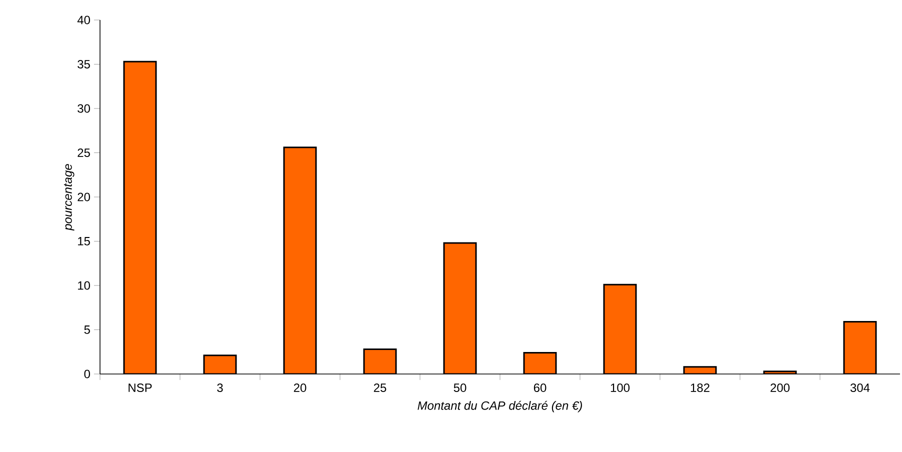 This screenshot has height=452, width=902. Describe the element at coordinates (69, 197) in the screenshot. I see `y-axis-title: pourcentage` at that location.